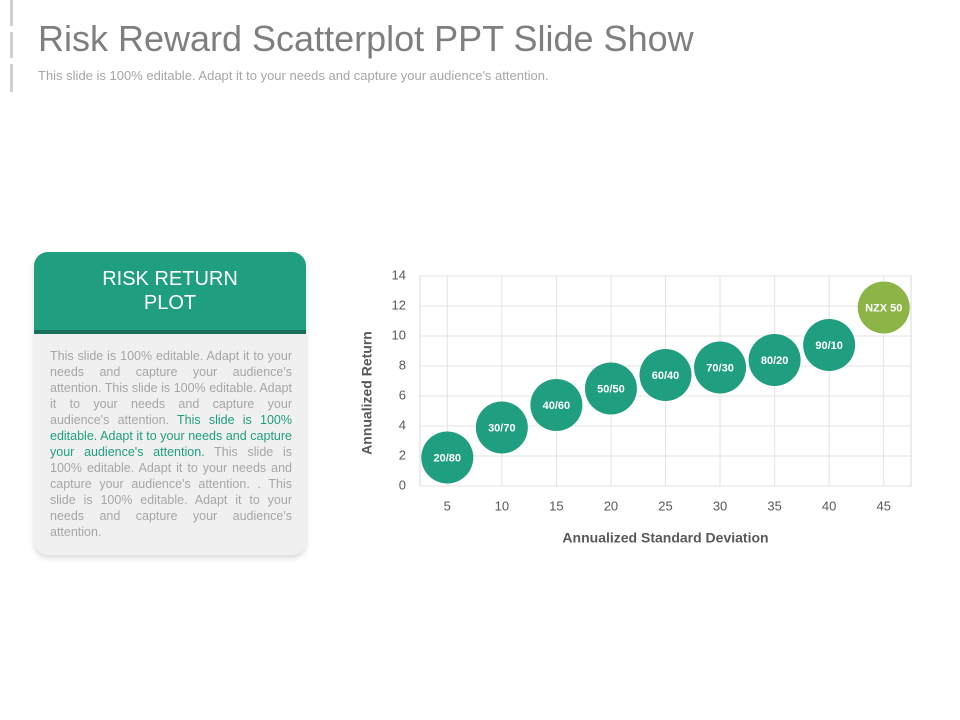  What do you see at coordinates (399, 304) in the screenshot?
I see `y-tick-label: 12` at bounding box center [399, 304].